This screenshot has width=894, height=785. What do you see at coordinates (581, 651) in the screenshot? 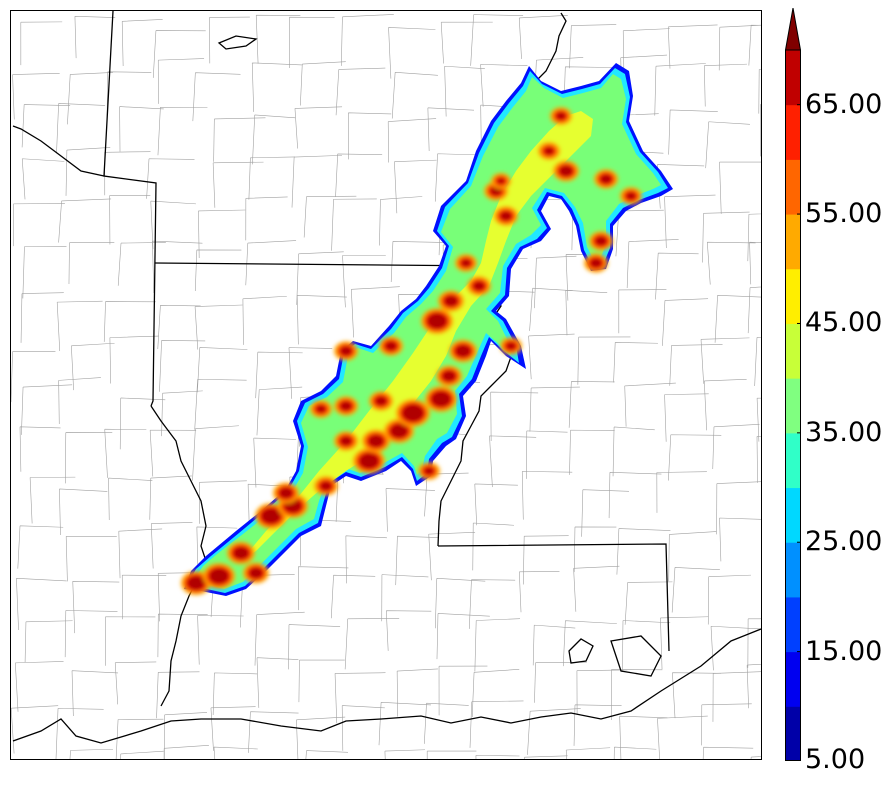
I see `lake-pontchartrain` at bounding box center [581, 651].